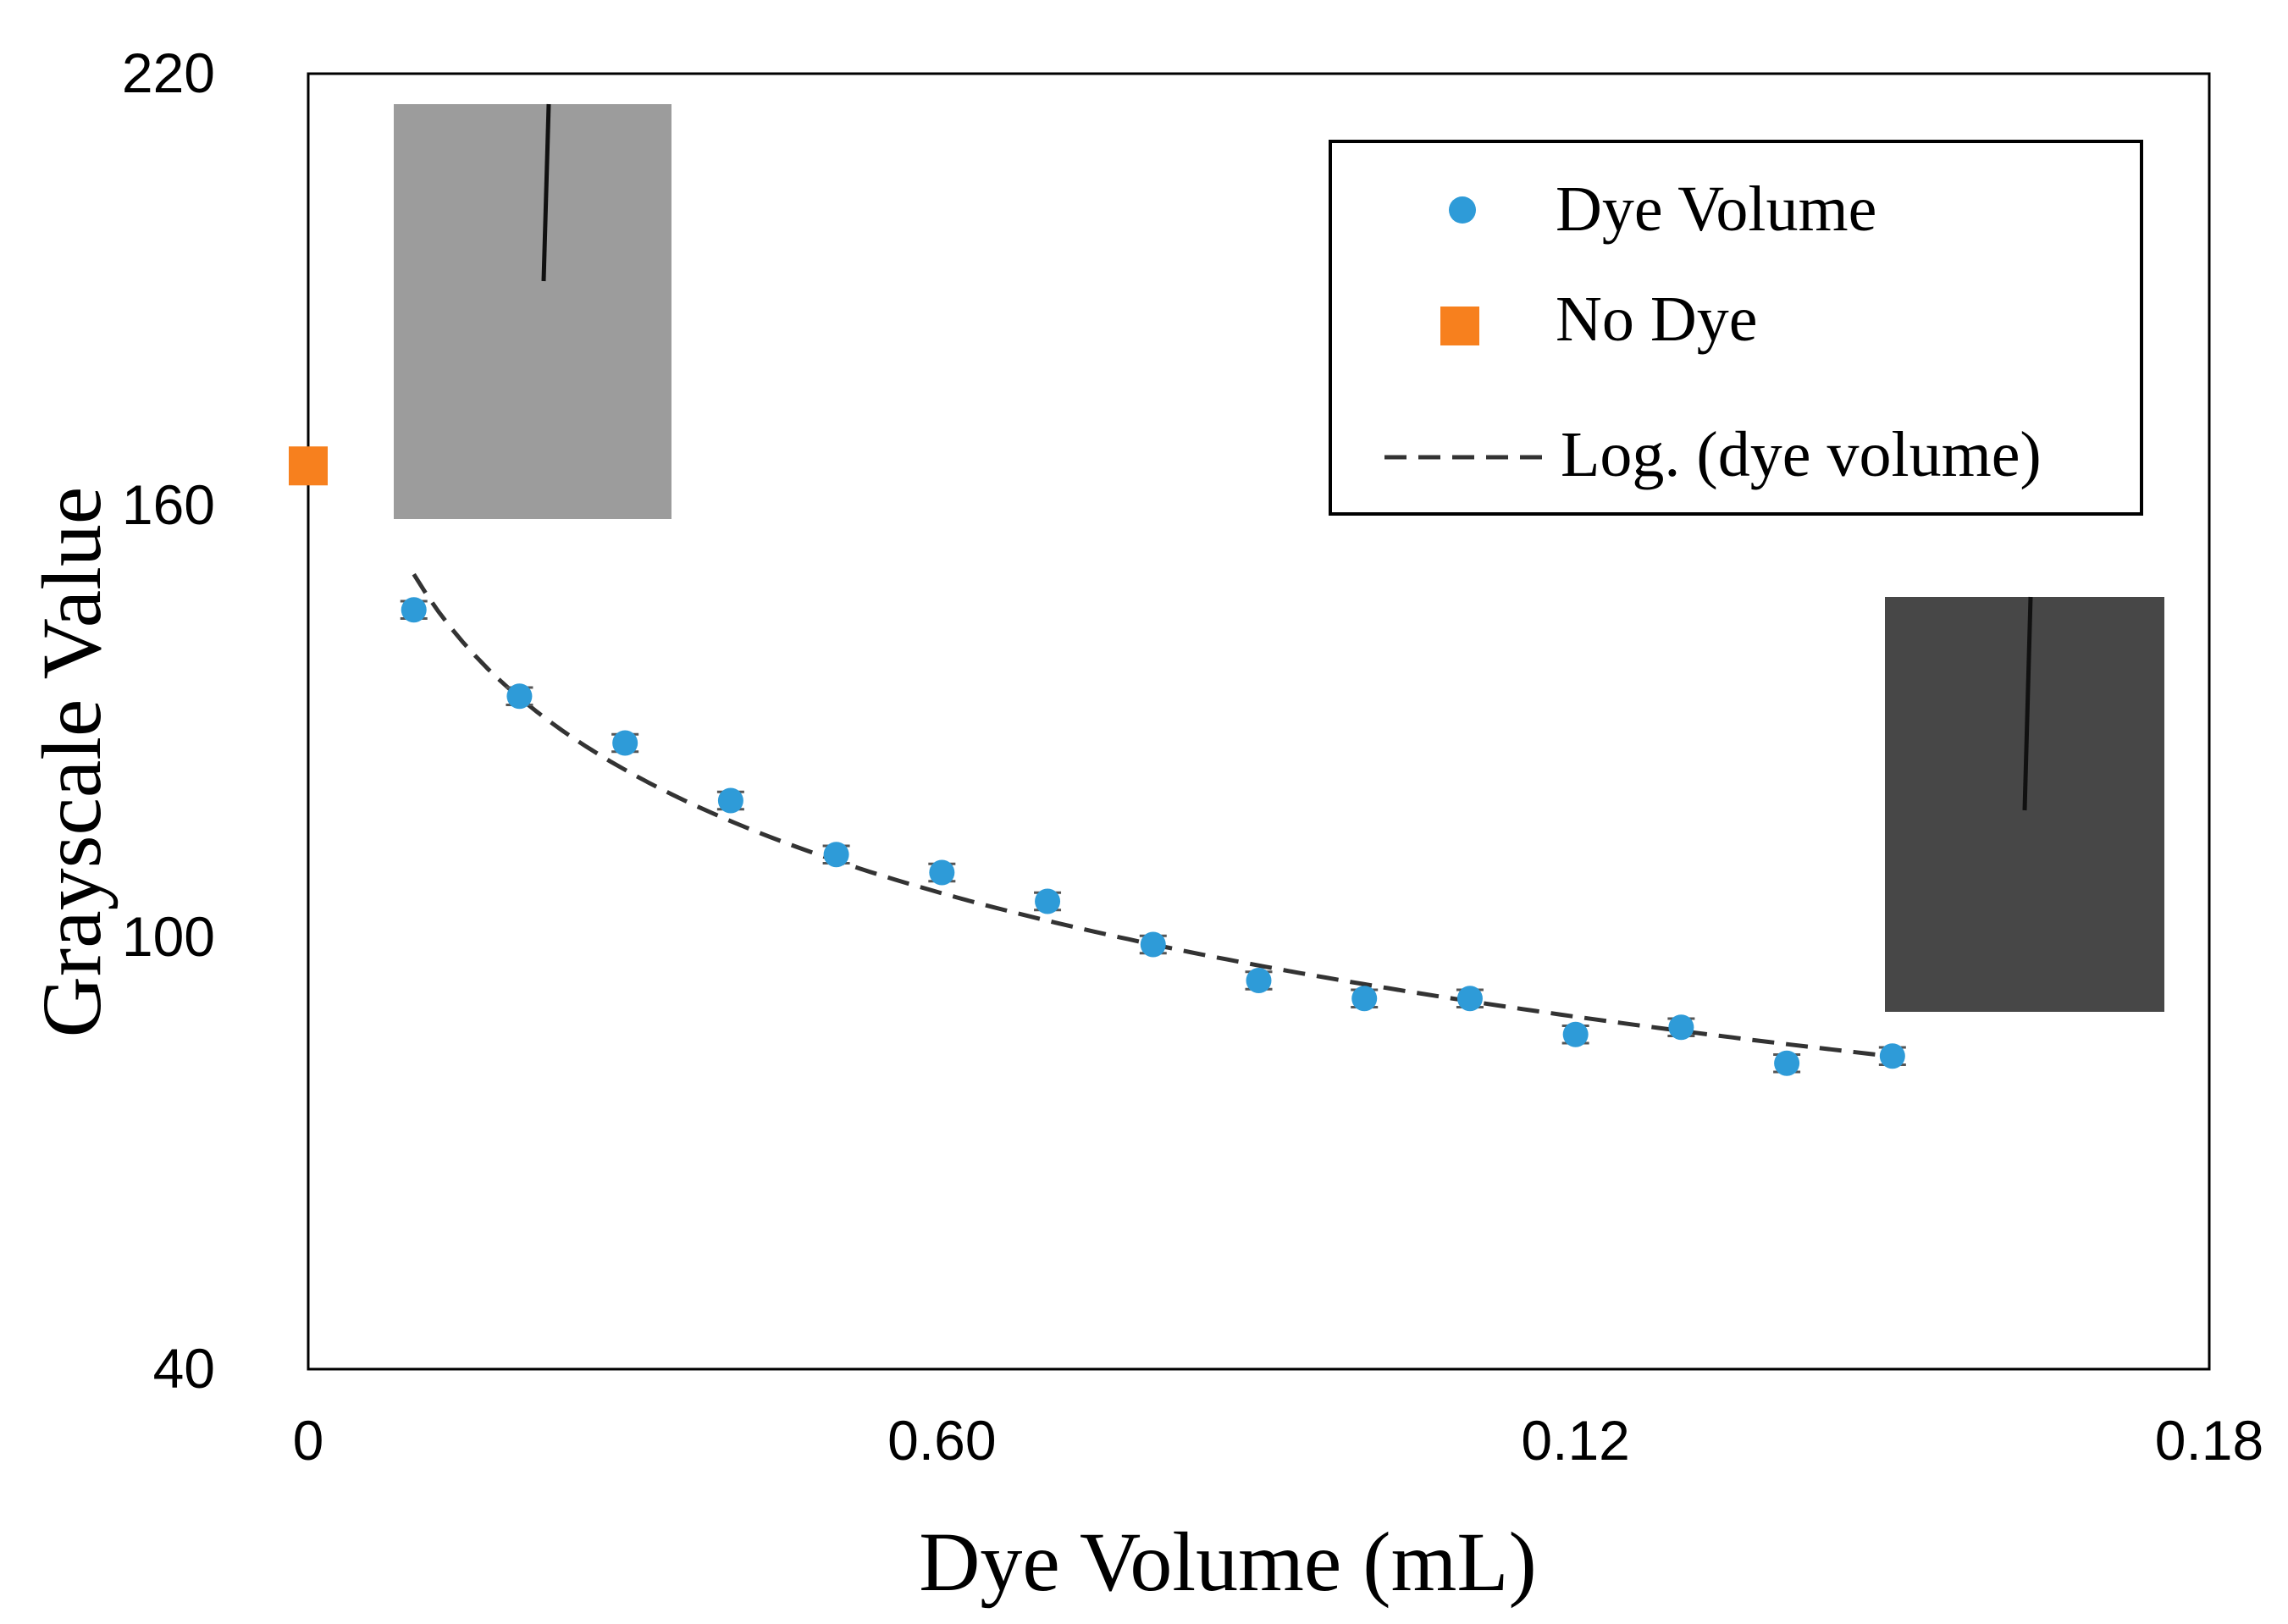 The image size is (2288, 1624). I want to click on data-point-no-dye, so click(309, 466).